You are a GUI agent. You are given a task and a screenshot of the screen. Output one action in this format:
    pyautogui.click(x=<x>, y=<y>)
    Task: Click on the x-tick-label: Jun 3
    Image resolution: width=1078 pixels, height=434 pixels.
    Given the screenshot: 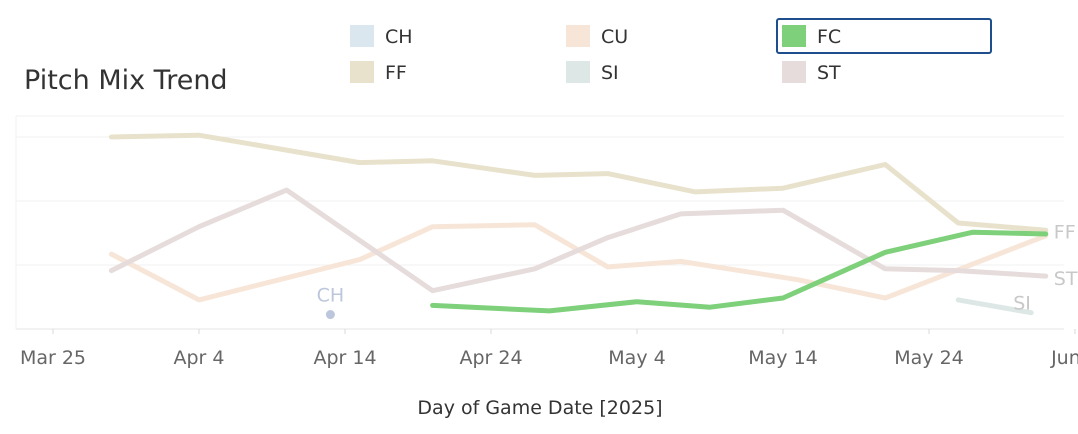 What is the action you would take?
    pyautogui.click(x=1064, y=358)
    